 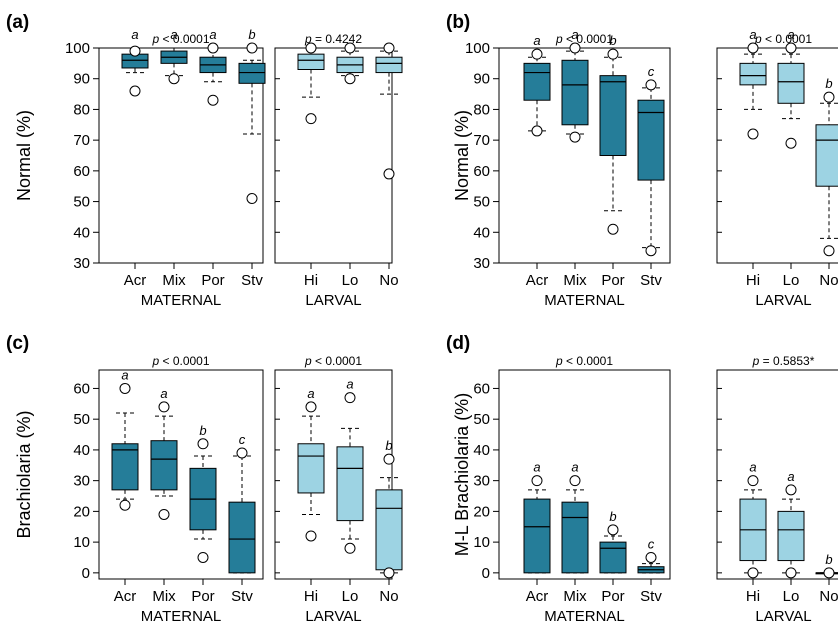 What do you see at coordinates (24, 155) in the screenshot?
I see `y-axis-label: Normal (%)` at bounding box center [24, 155].